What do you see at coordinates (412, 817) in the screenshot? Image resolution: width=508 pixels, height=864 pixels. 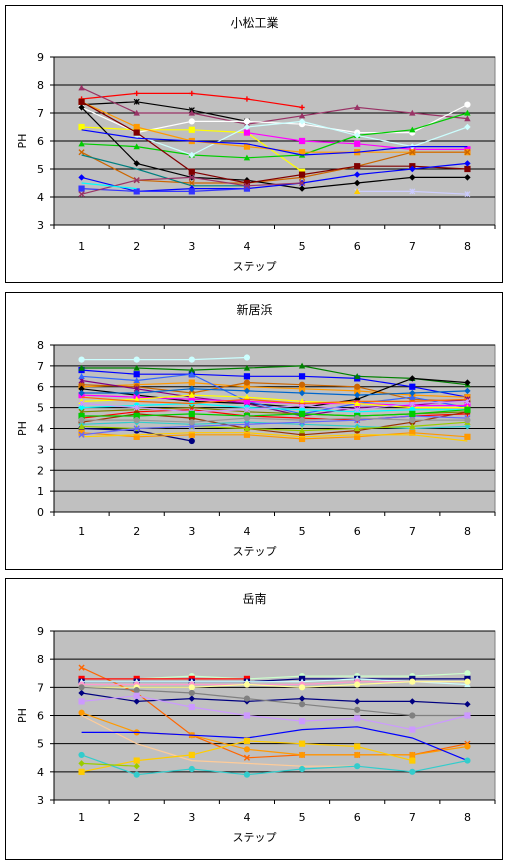 I see `x-tick-label: 7` at bounding box center [412, 817].